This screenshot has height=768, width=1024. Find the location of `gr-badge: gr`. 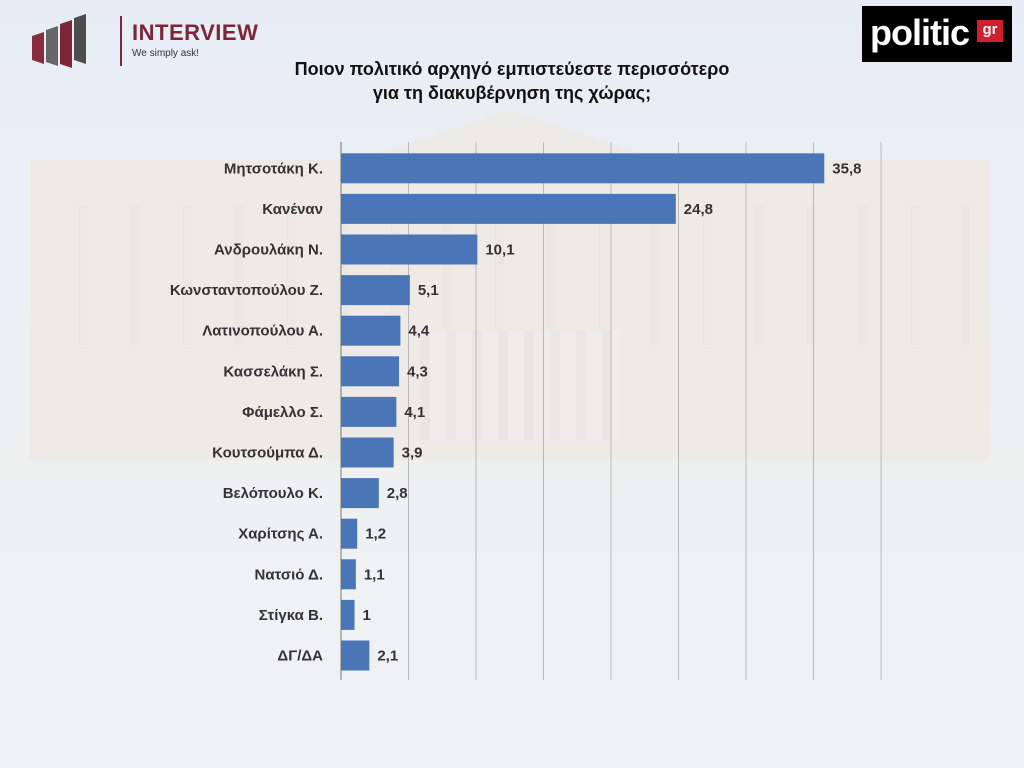

gr-badge: gr is located at coordinates (990, 31).